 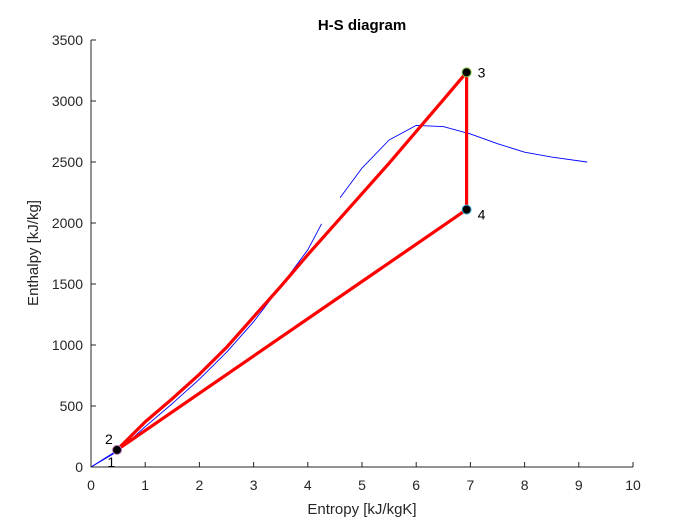 What do you see at coordinates (111, 462) in the screenshot?
I see `point-label-1: 1` at bounding box center [111, 462].